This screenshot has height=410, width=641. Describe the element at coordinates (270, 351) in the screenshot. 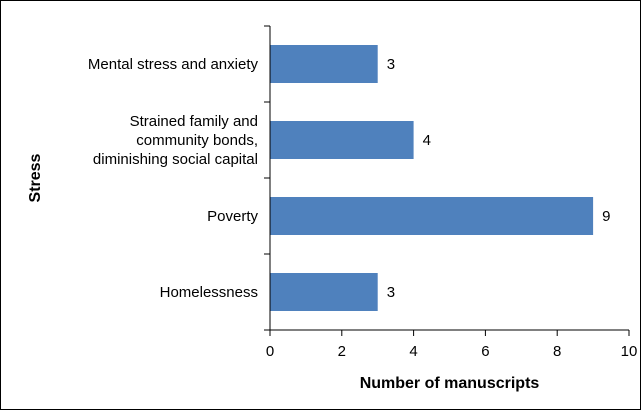

I see `x-tick-label: 0` at that location.